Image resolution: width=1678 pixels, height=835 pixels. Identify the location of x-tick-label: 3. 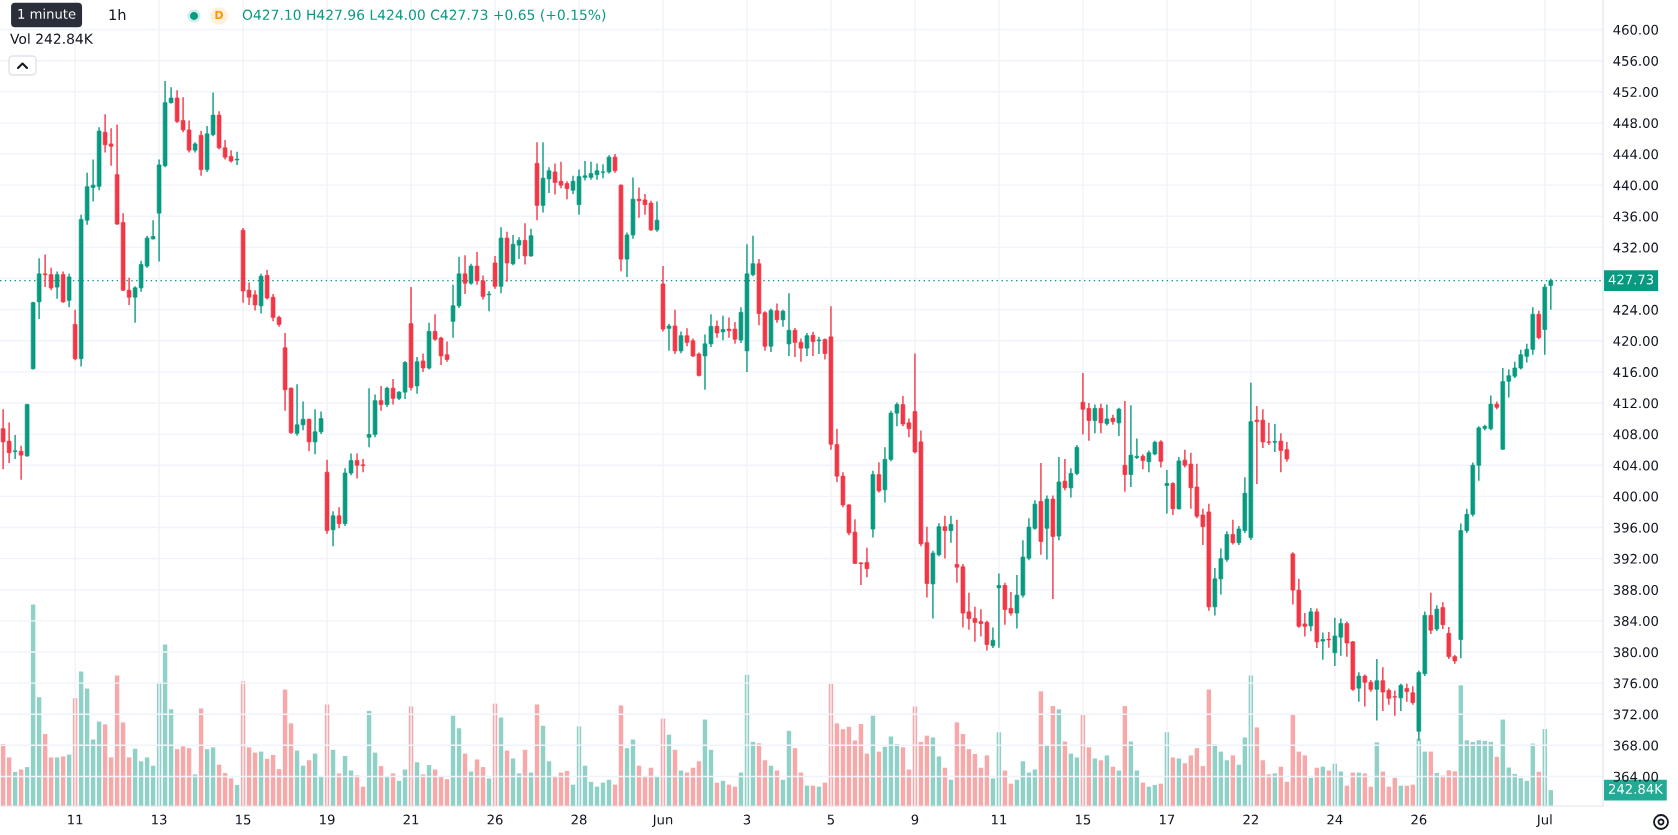
(747, 819).